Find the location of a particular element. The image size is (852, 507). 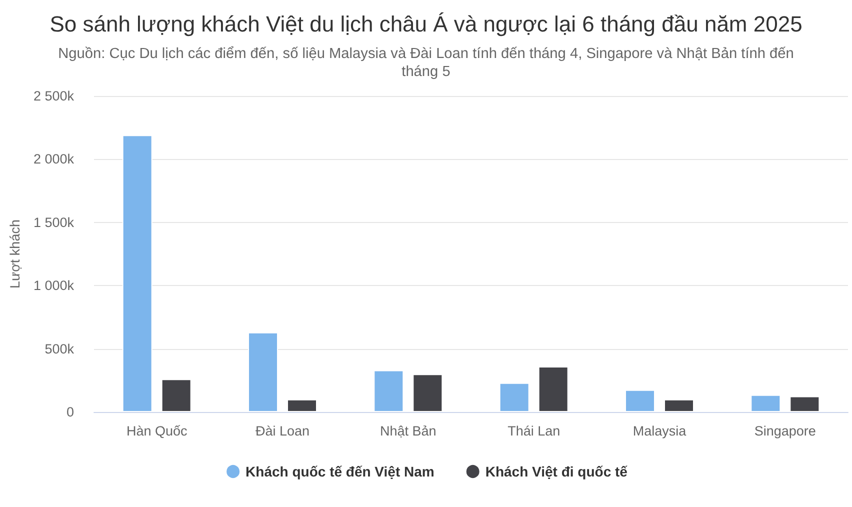

y-tick-label: 2 000k is located at coordinates (53, 159).